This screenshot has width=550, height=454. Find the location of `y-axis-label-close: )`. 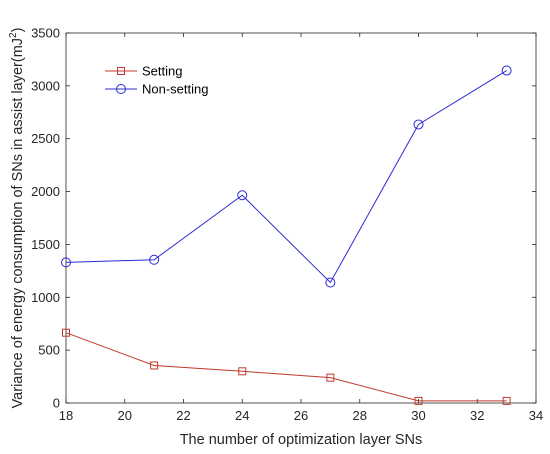

y-axis-label-close: ) is located at coordinates (18, 30).